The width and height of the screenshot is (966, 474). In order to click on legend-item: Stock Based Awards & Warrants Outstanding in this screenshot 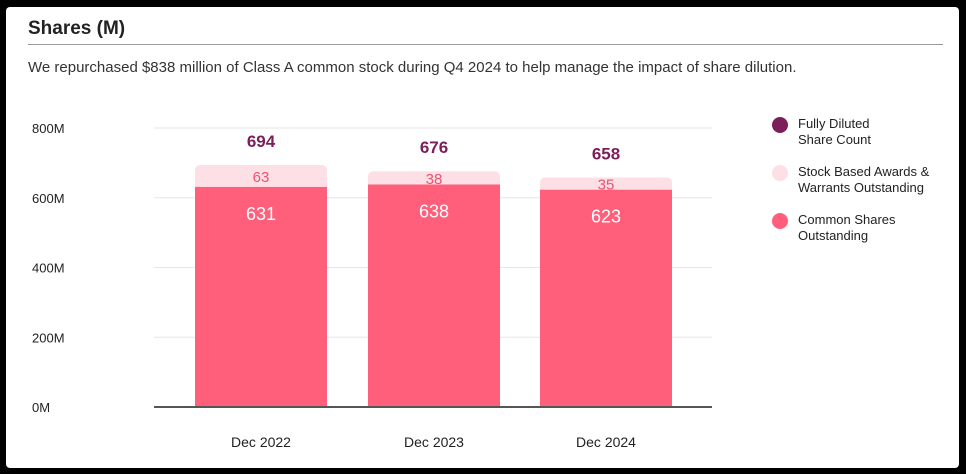, I will do `click(860, 180)`.